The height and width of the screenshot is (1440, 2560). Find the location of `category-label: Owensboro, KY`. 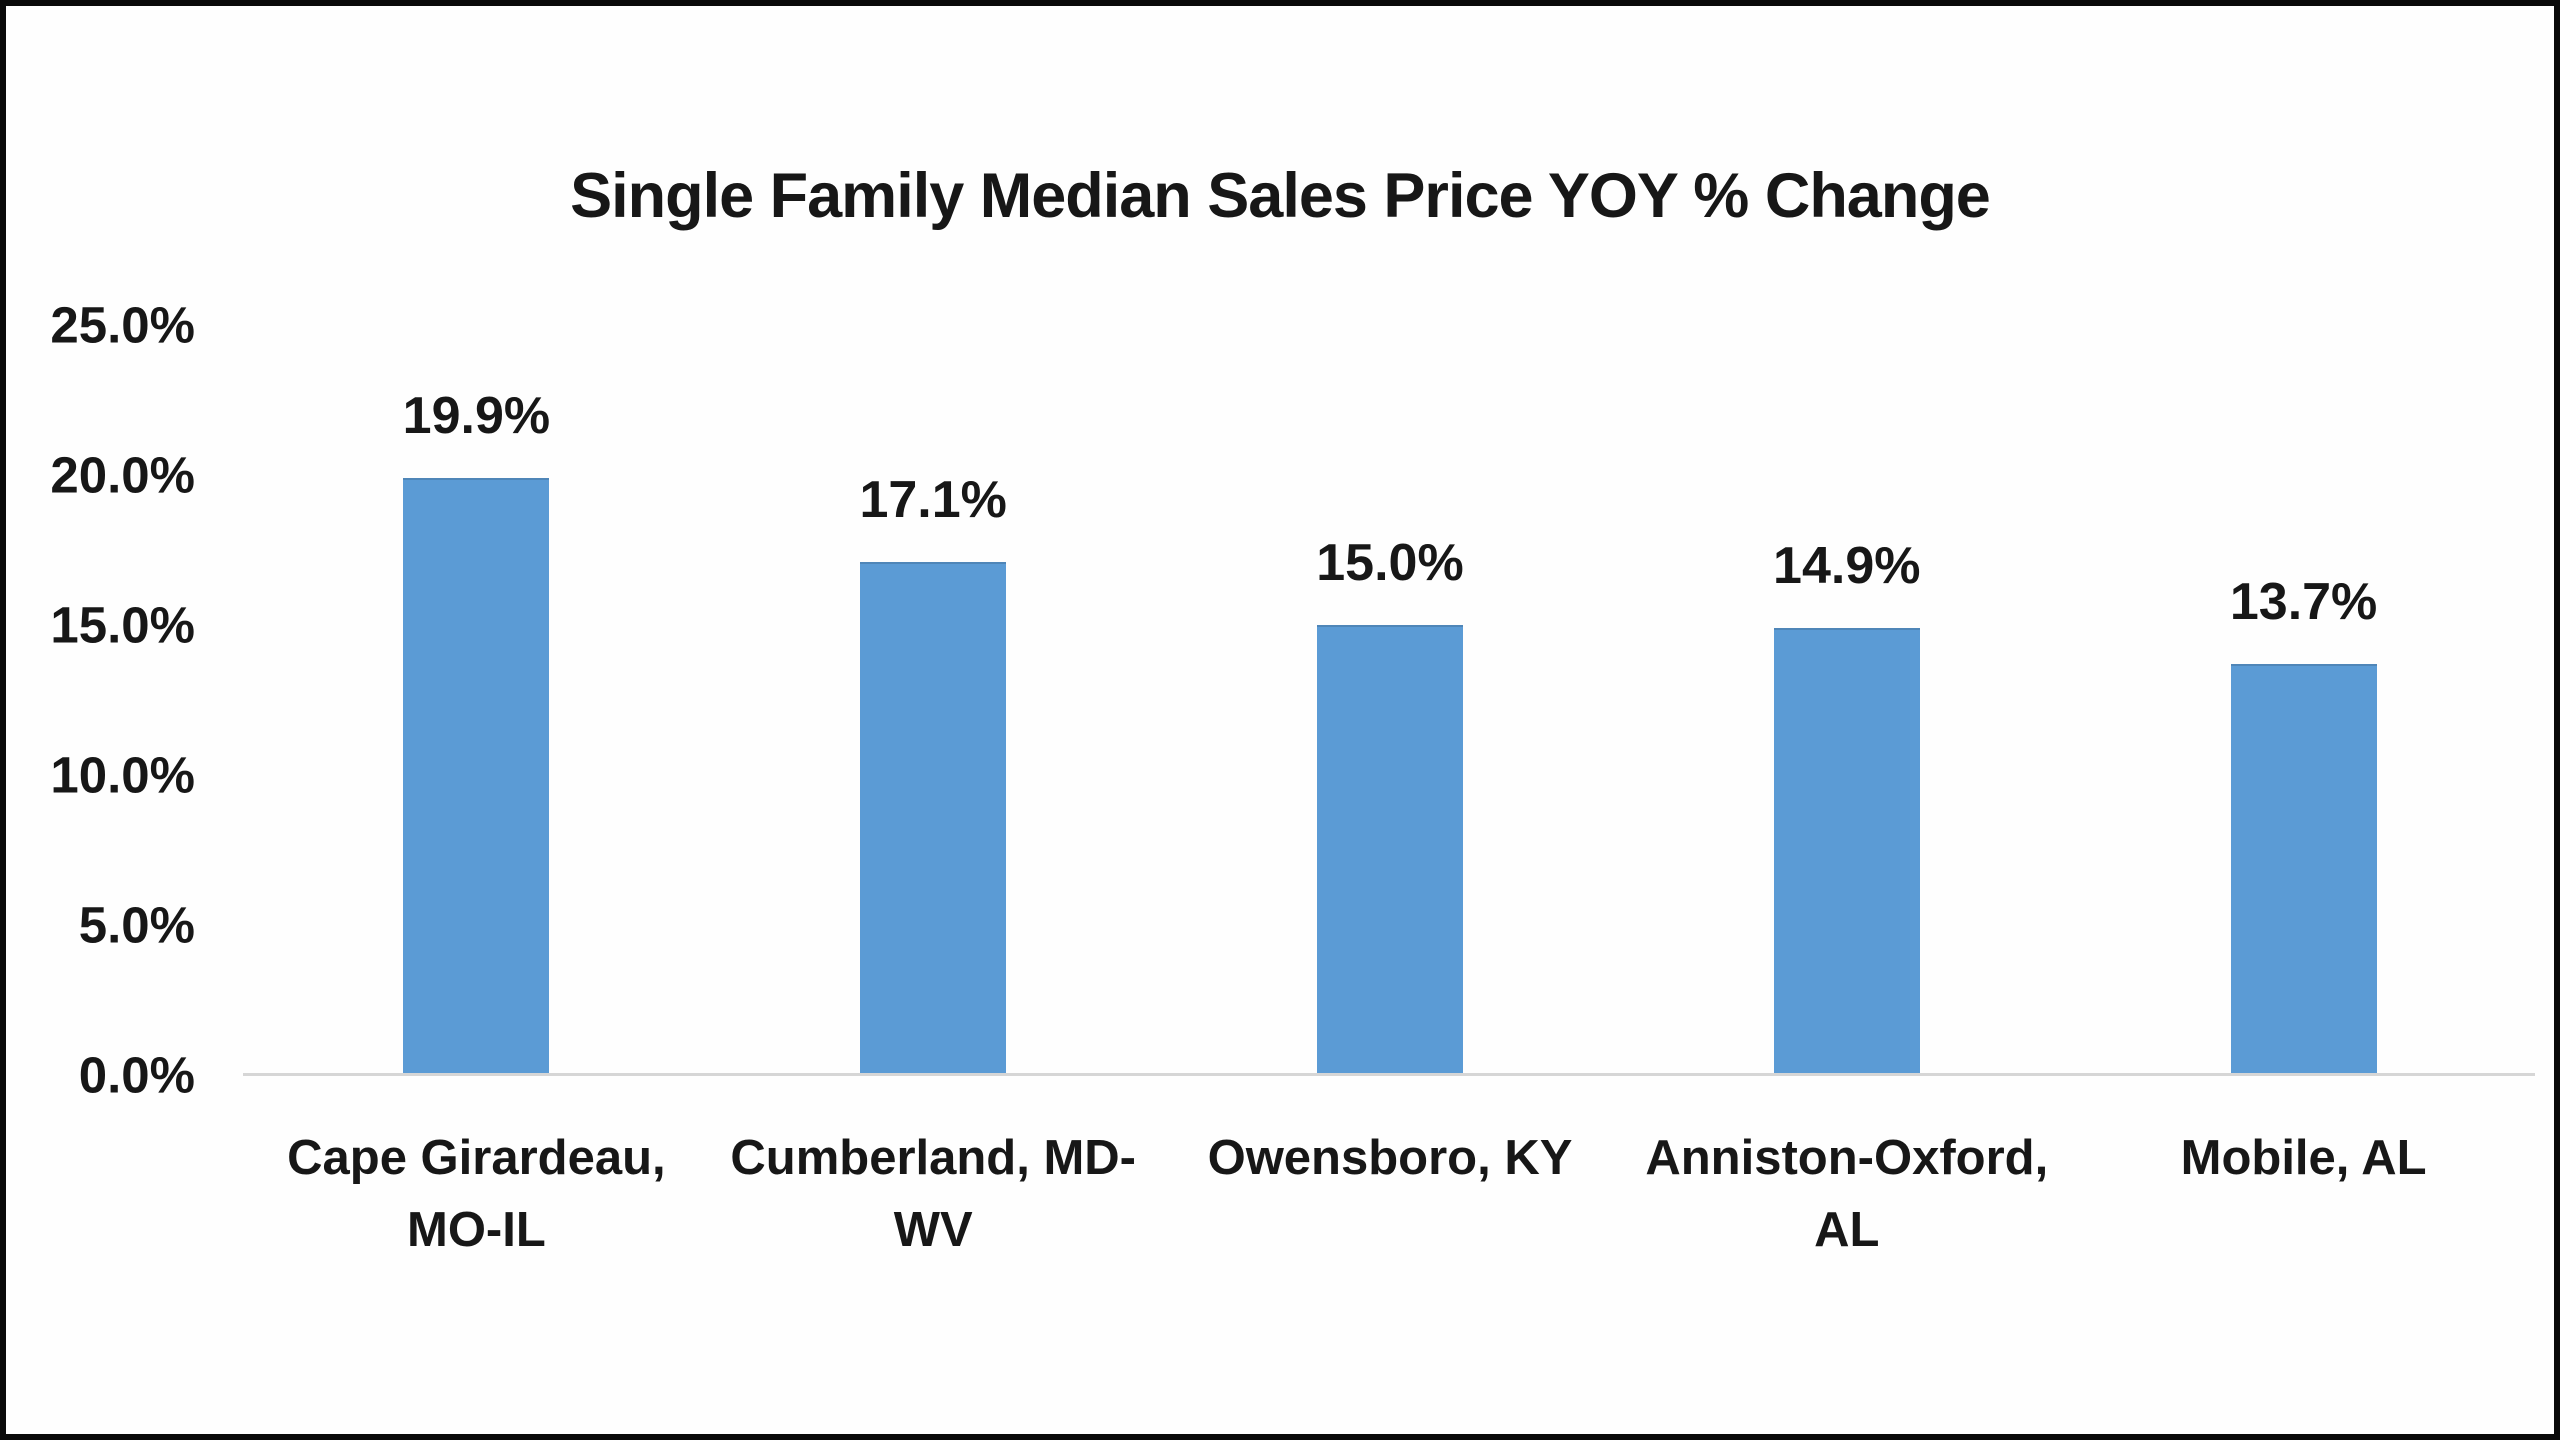

category-label: Owensboro, KY is located at coordinates (1390, 1194).